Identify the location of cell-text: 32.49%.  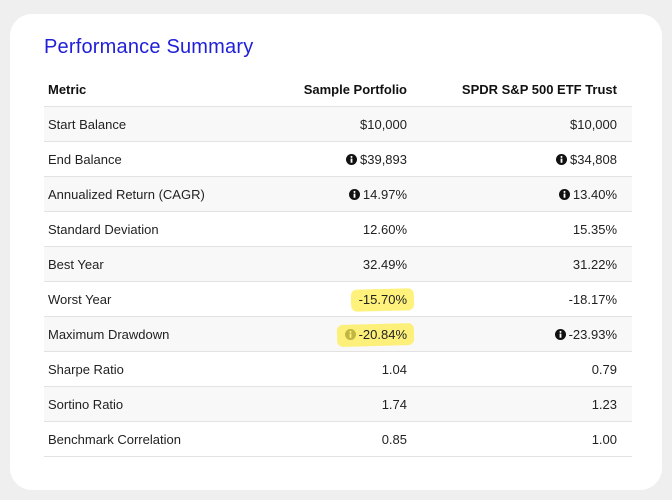
(384, 264).